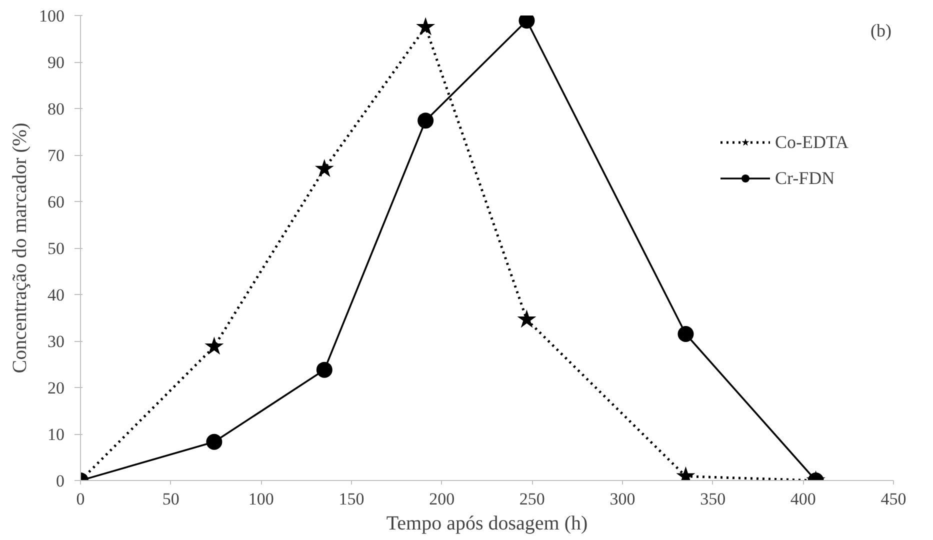  What do you see at coordinates (56, 109) in the screenshot?
I see `y-tick-label: 80` at bounding box center [56, 109].